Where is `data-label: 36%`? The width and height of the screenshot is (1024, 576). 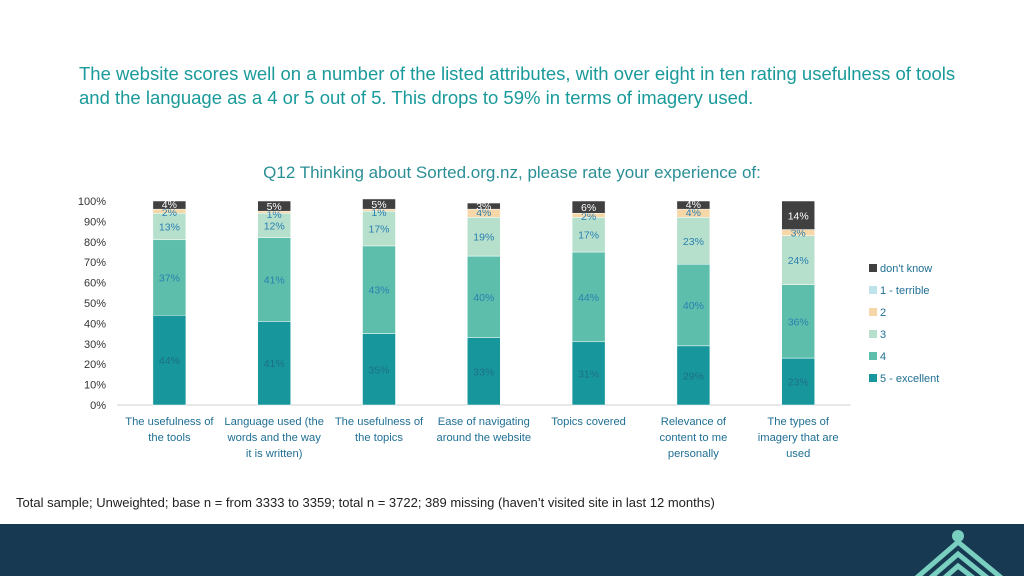
data-label: 36% is located at coordinates (798, 322).